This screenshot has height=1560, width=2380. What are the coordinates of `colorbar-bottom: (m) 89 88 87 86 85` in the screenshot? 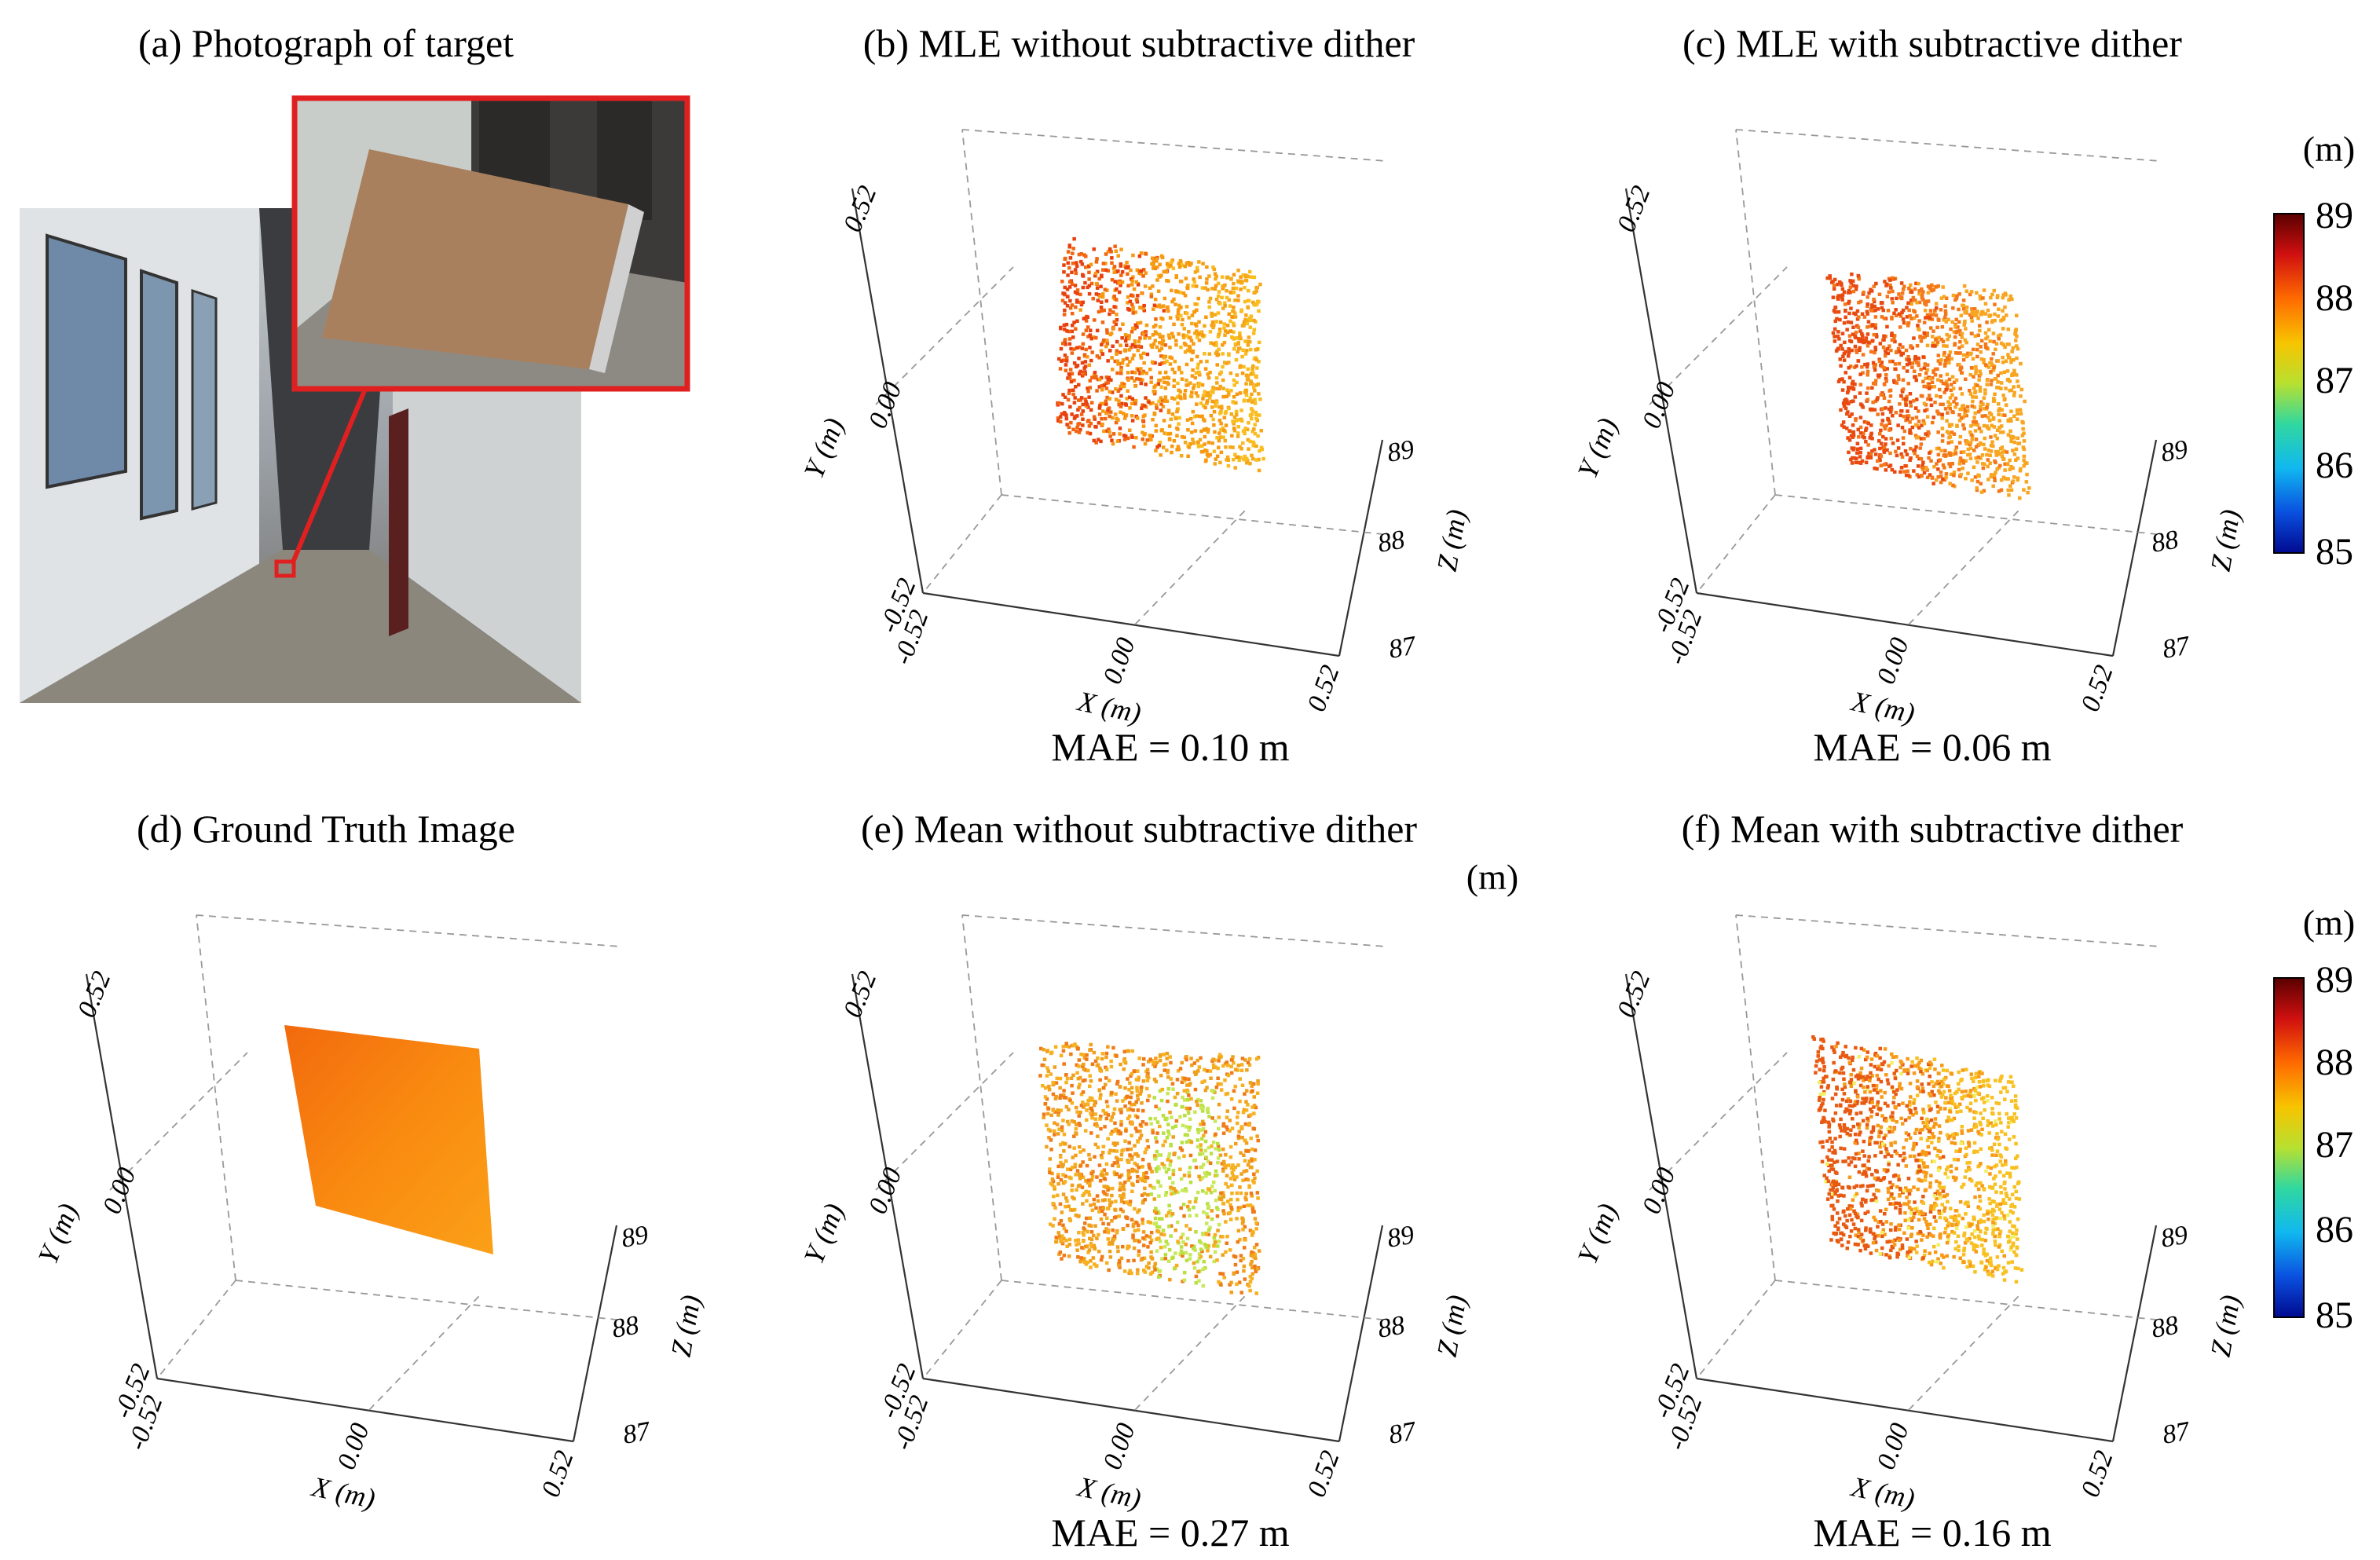 It's located at (2314, 1119).